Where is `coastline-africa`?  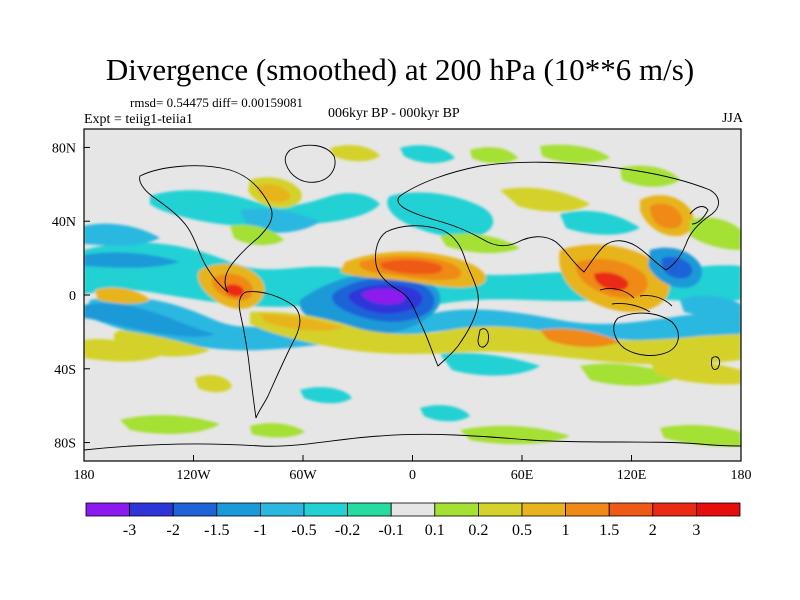
coastline-africa is located at coordinates (427, 296).